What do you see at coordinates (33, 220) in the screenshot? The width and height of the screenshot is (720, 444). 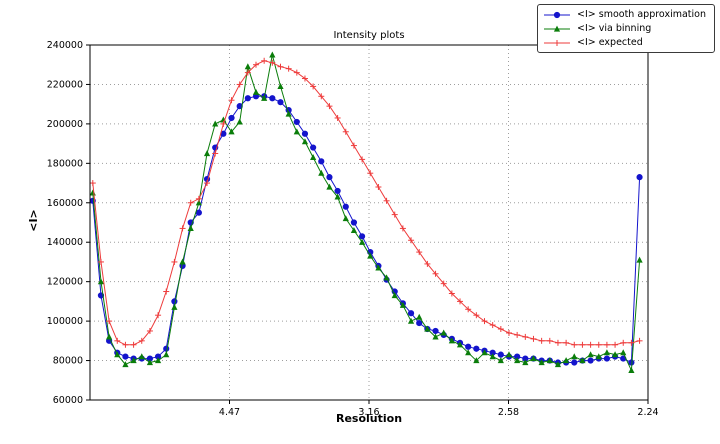 I see `y-axis-label: <I>` at bounding box center [33, 220].